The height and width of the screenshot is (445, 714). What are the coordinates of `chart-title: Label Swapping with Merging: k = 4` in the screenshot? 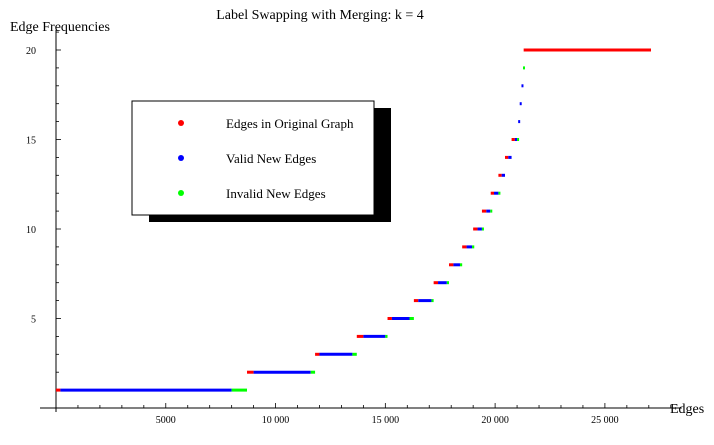 It's located at (320, 15).